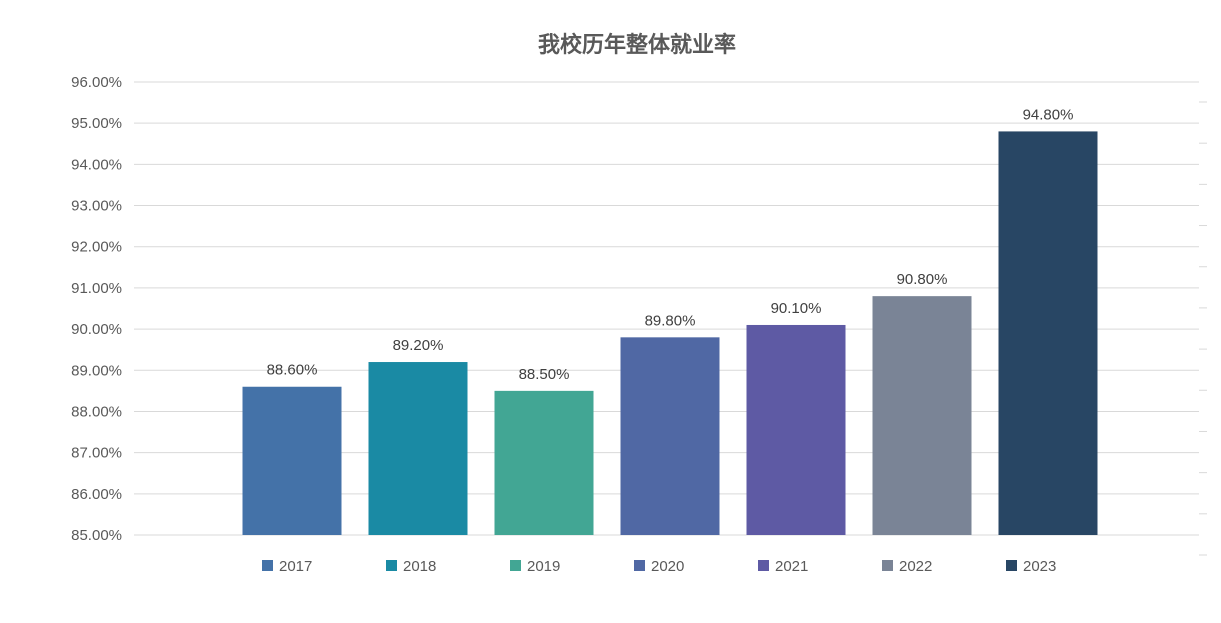 The image size is (1221, 623). What do you see at coordinates (295, 566) in the screenshot?
I see `legend-label-2017: 2017` at bounding box center [295, 566].